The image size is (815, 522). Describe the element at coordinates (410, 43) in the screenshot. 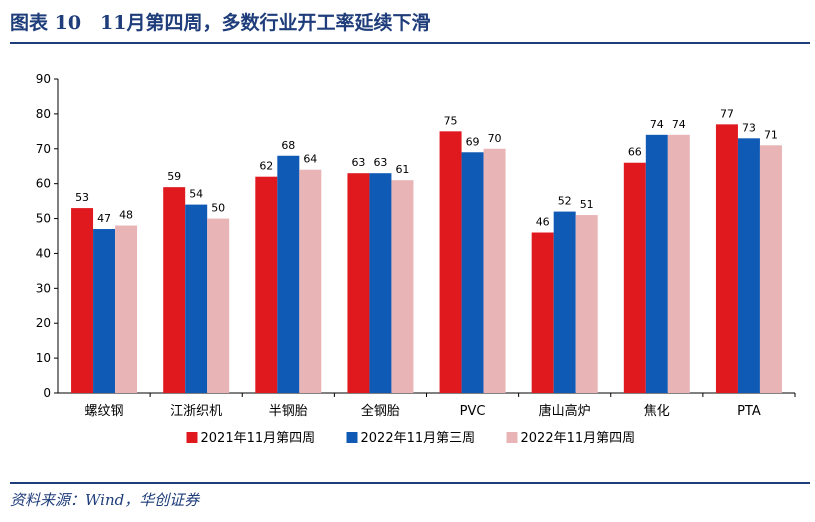

I see `title-divider` at that location.